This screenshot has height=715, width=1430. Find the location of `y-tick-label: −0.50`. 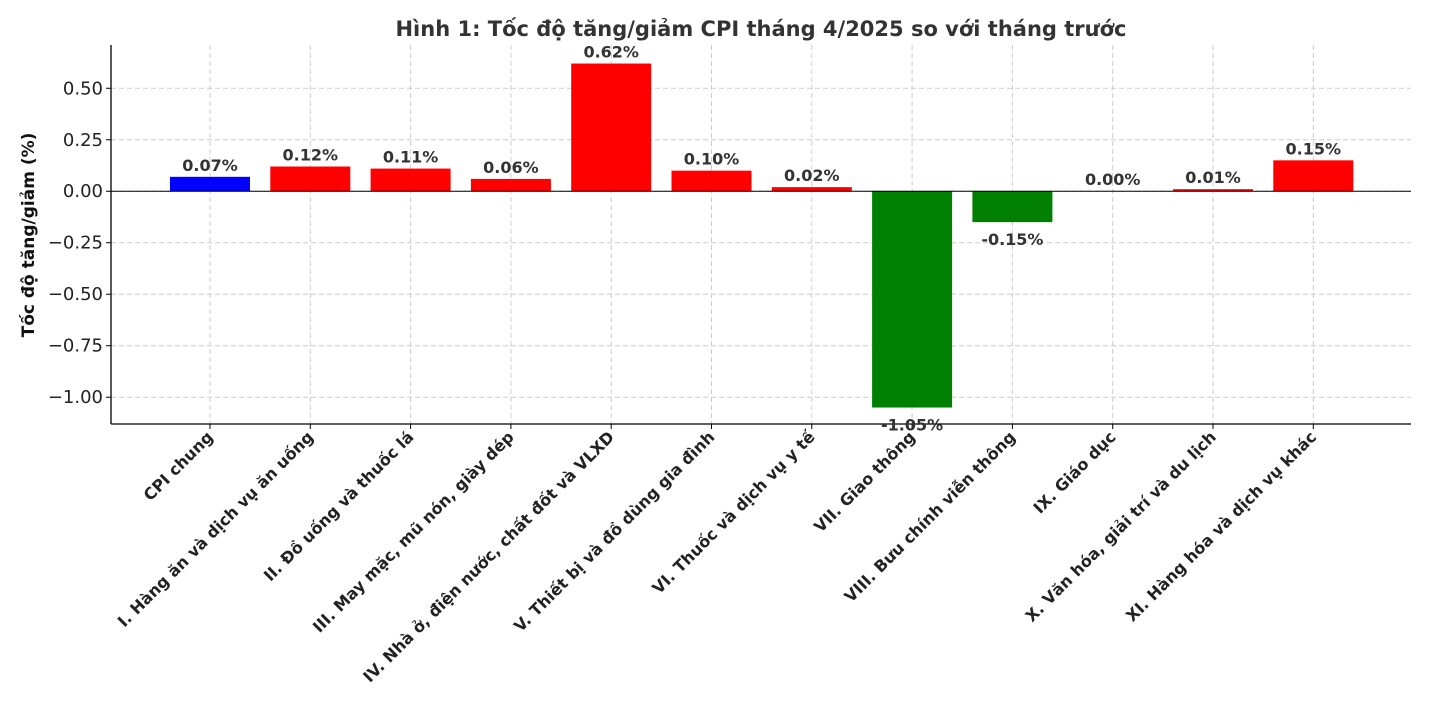

y-tick-label: −0.50 is located at coordinates (75, 294).